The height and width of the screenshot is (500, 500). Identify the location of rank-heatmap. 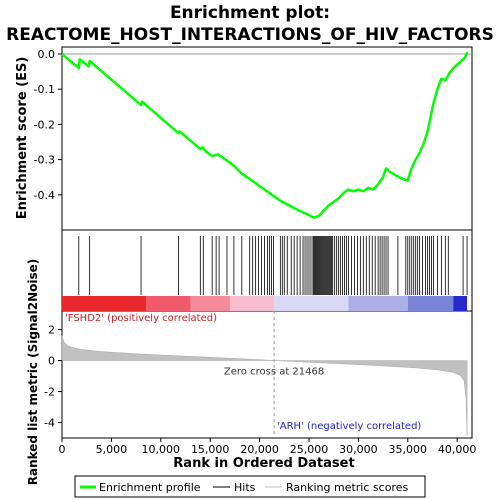
(265, 303).